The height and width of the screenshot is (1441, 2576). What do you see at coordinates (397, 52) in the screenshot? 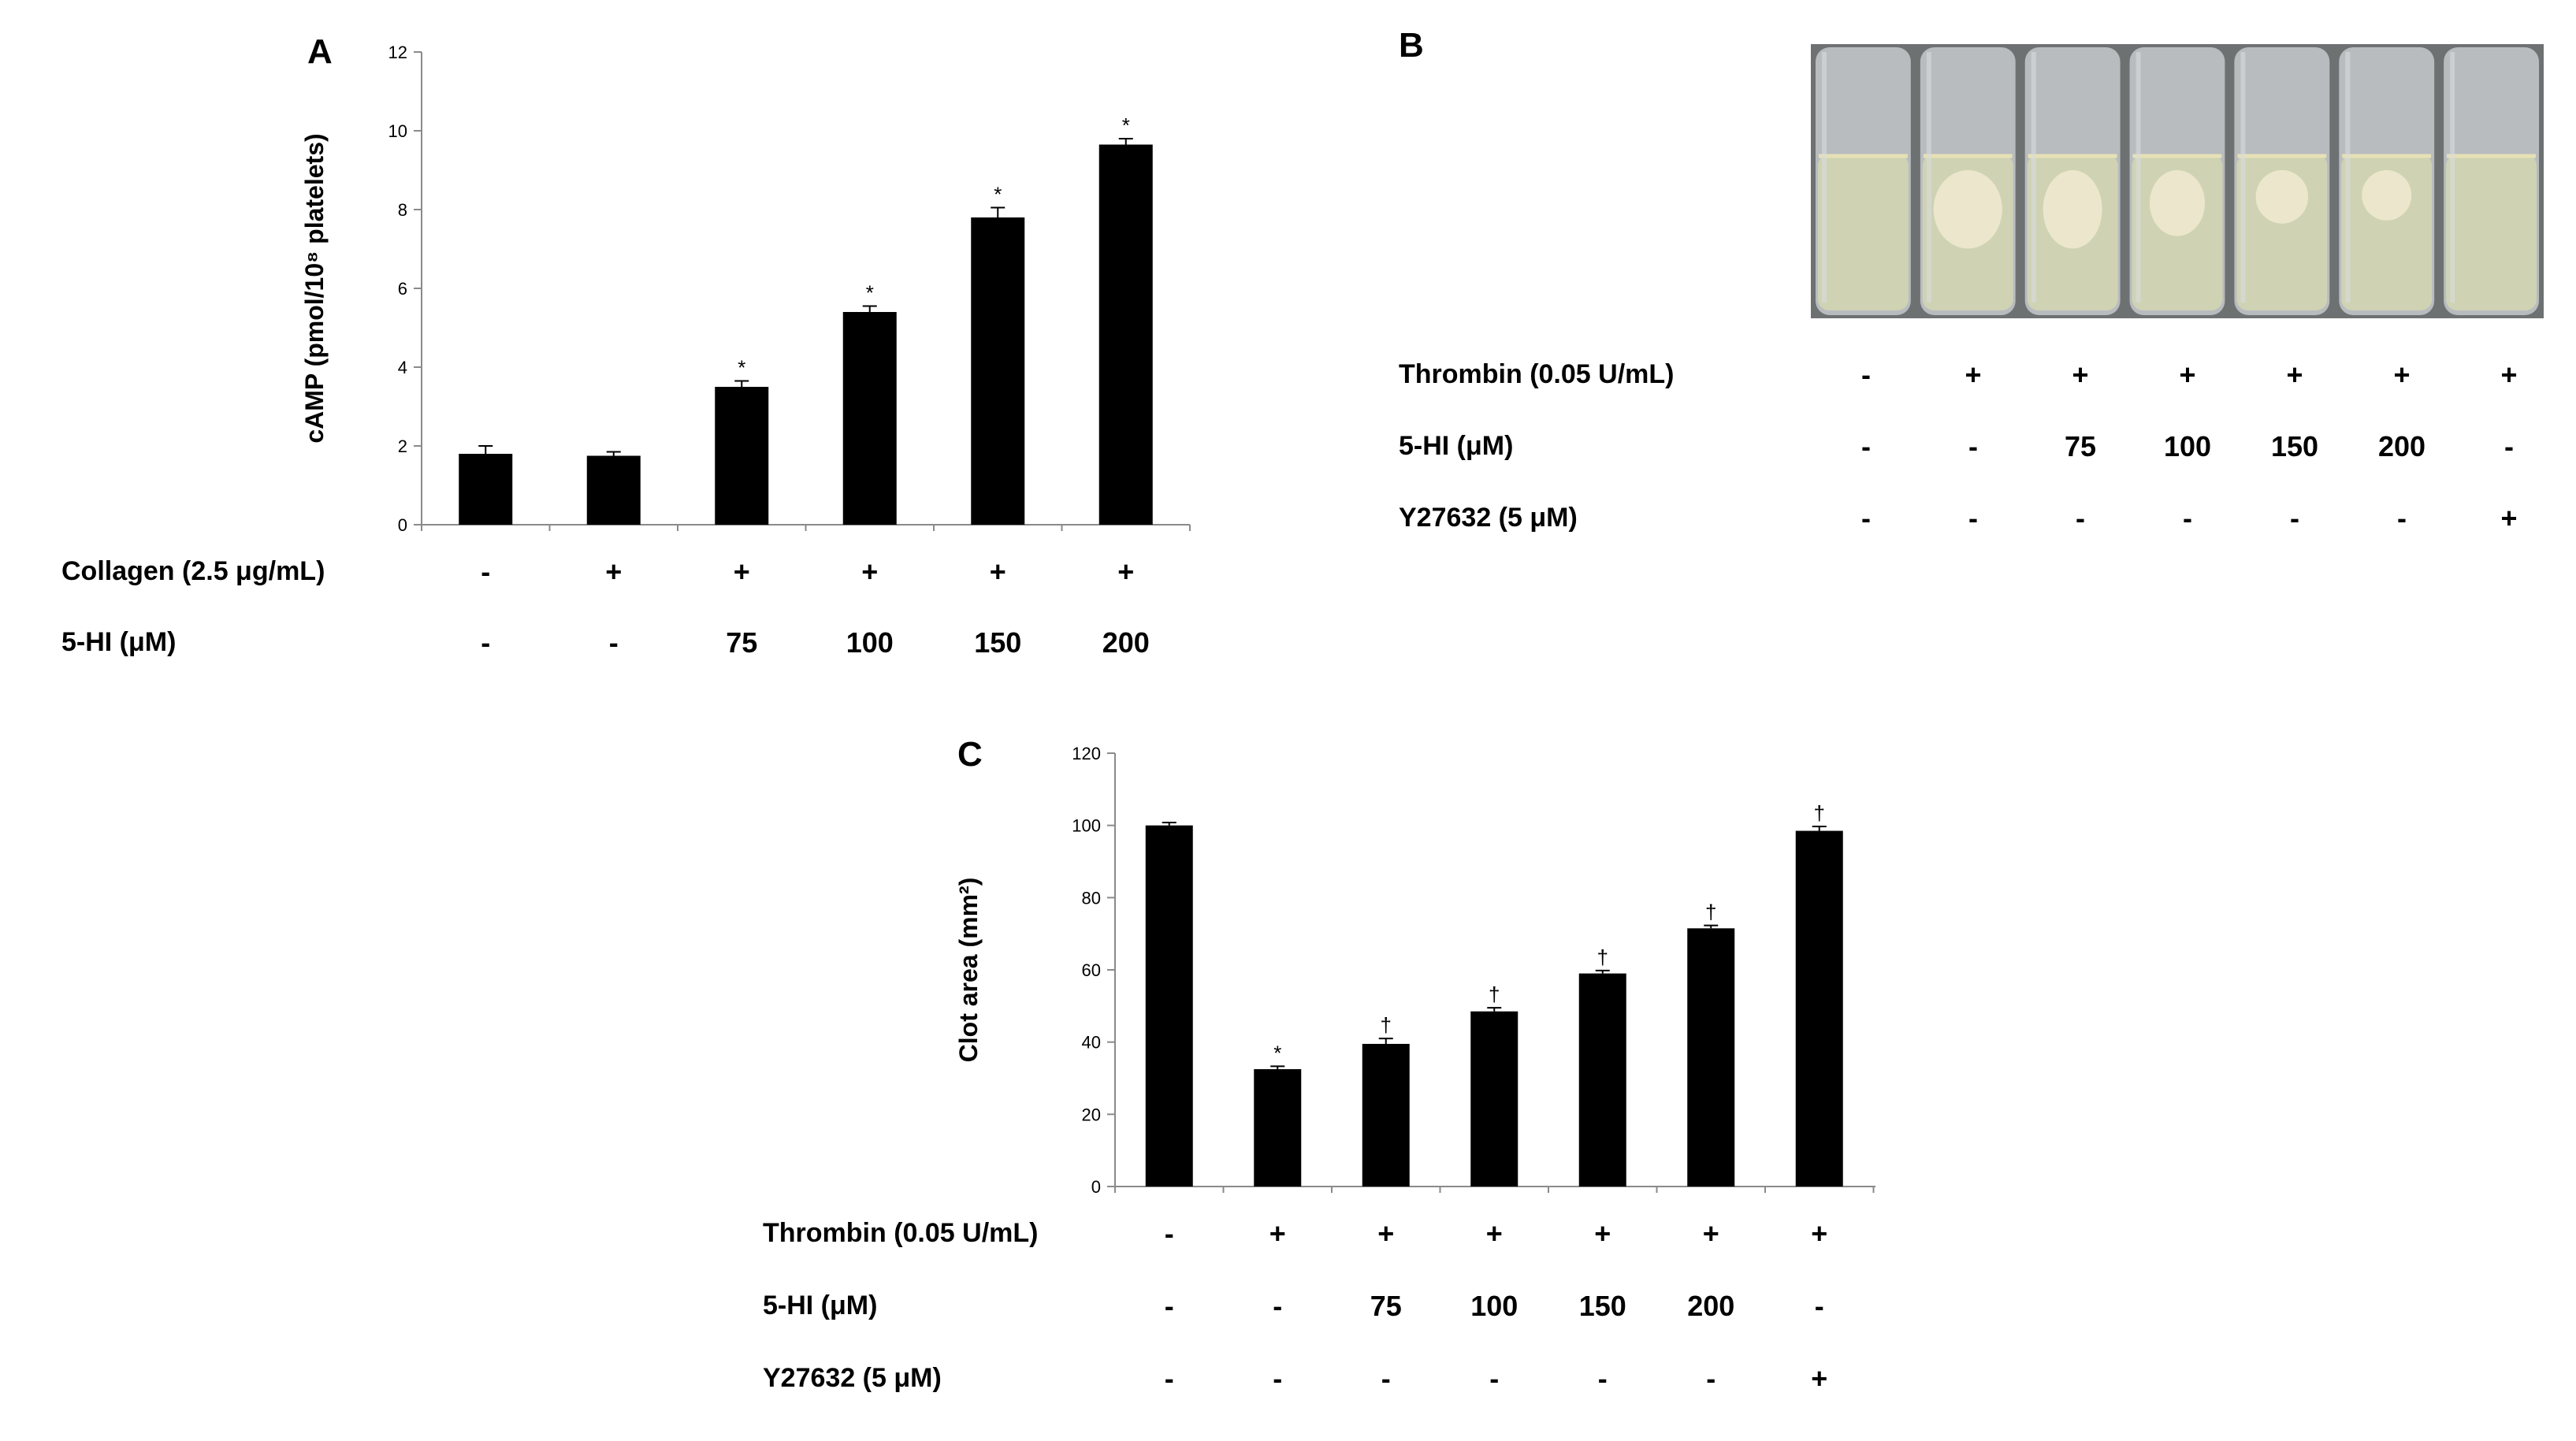
I see `y-tick-label: 12` at bounding box center [397, 52].